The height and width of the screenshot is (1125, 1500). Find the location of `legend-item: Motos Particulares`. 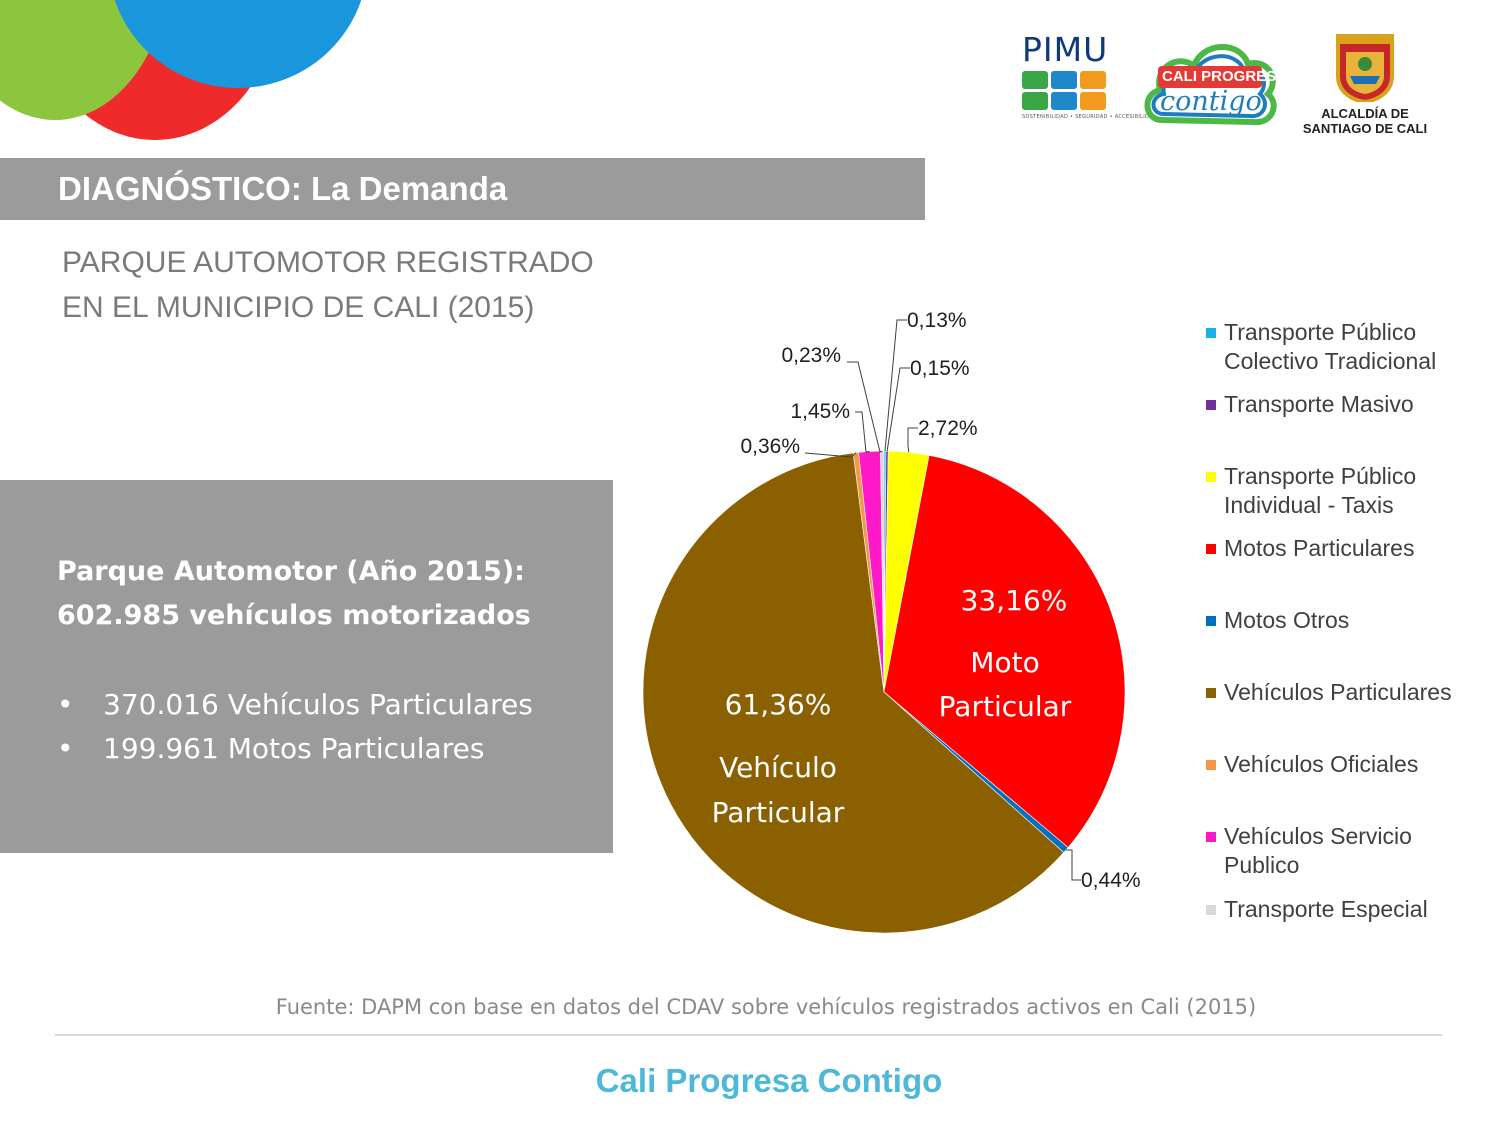

legend-item: Motos Particulares is located at coordinates (1350, 548).